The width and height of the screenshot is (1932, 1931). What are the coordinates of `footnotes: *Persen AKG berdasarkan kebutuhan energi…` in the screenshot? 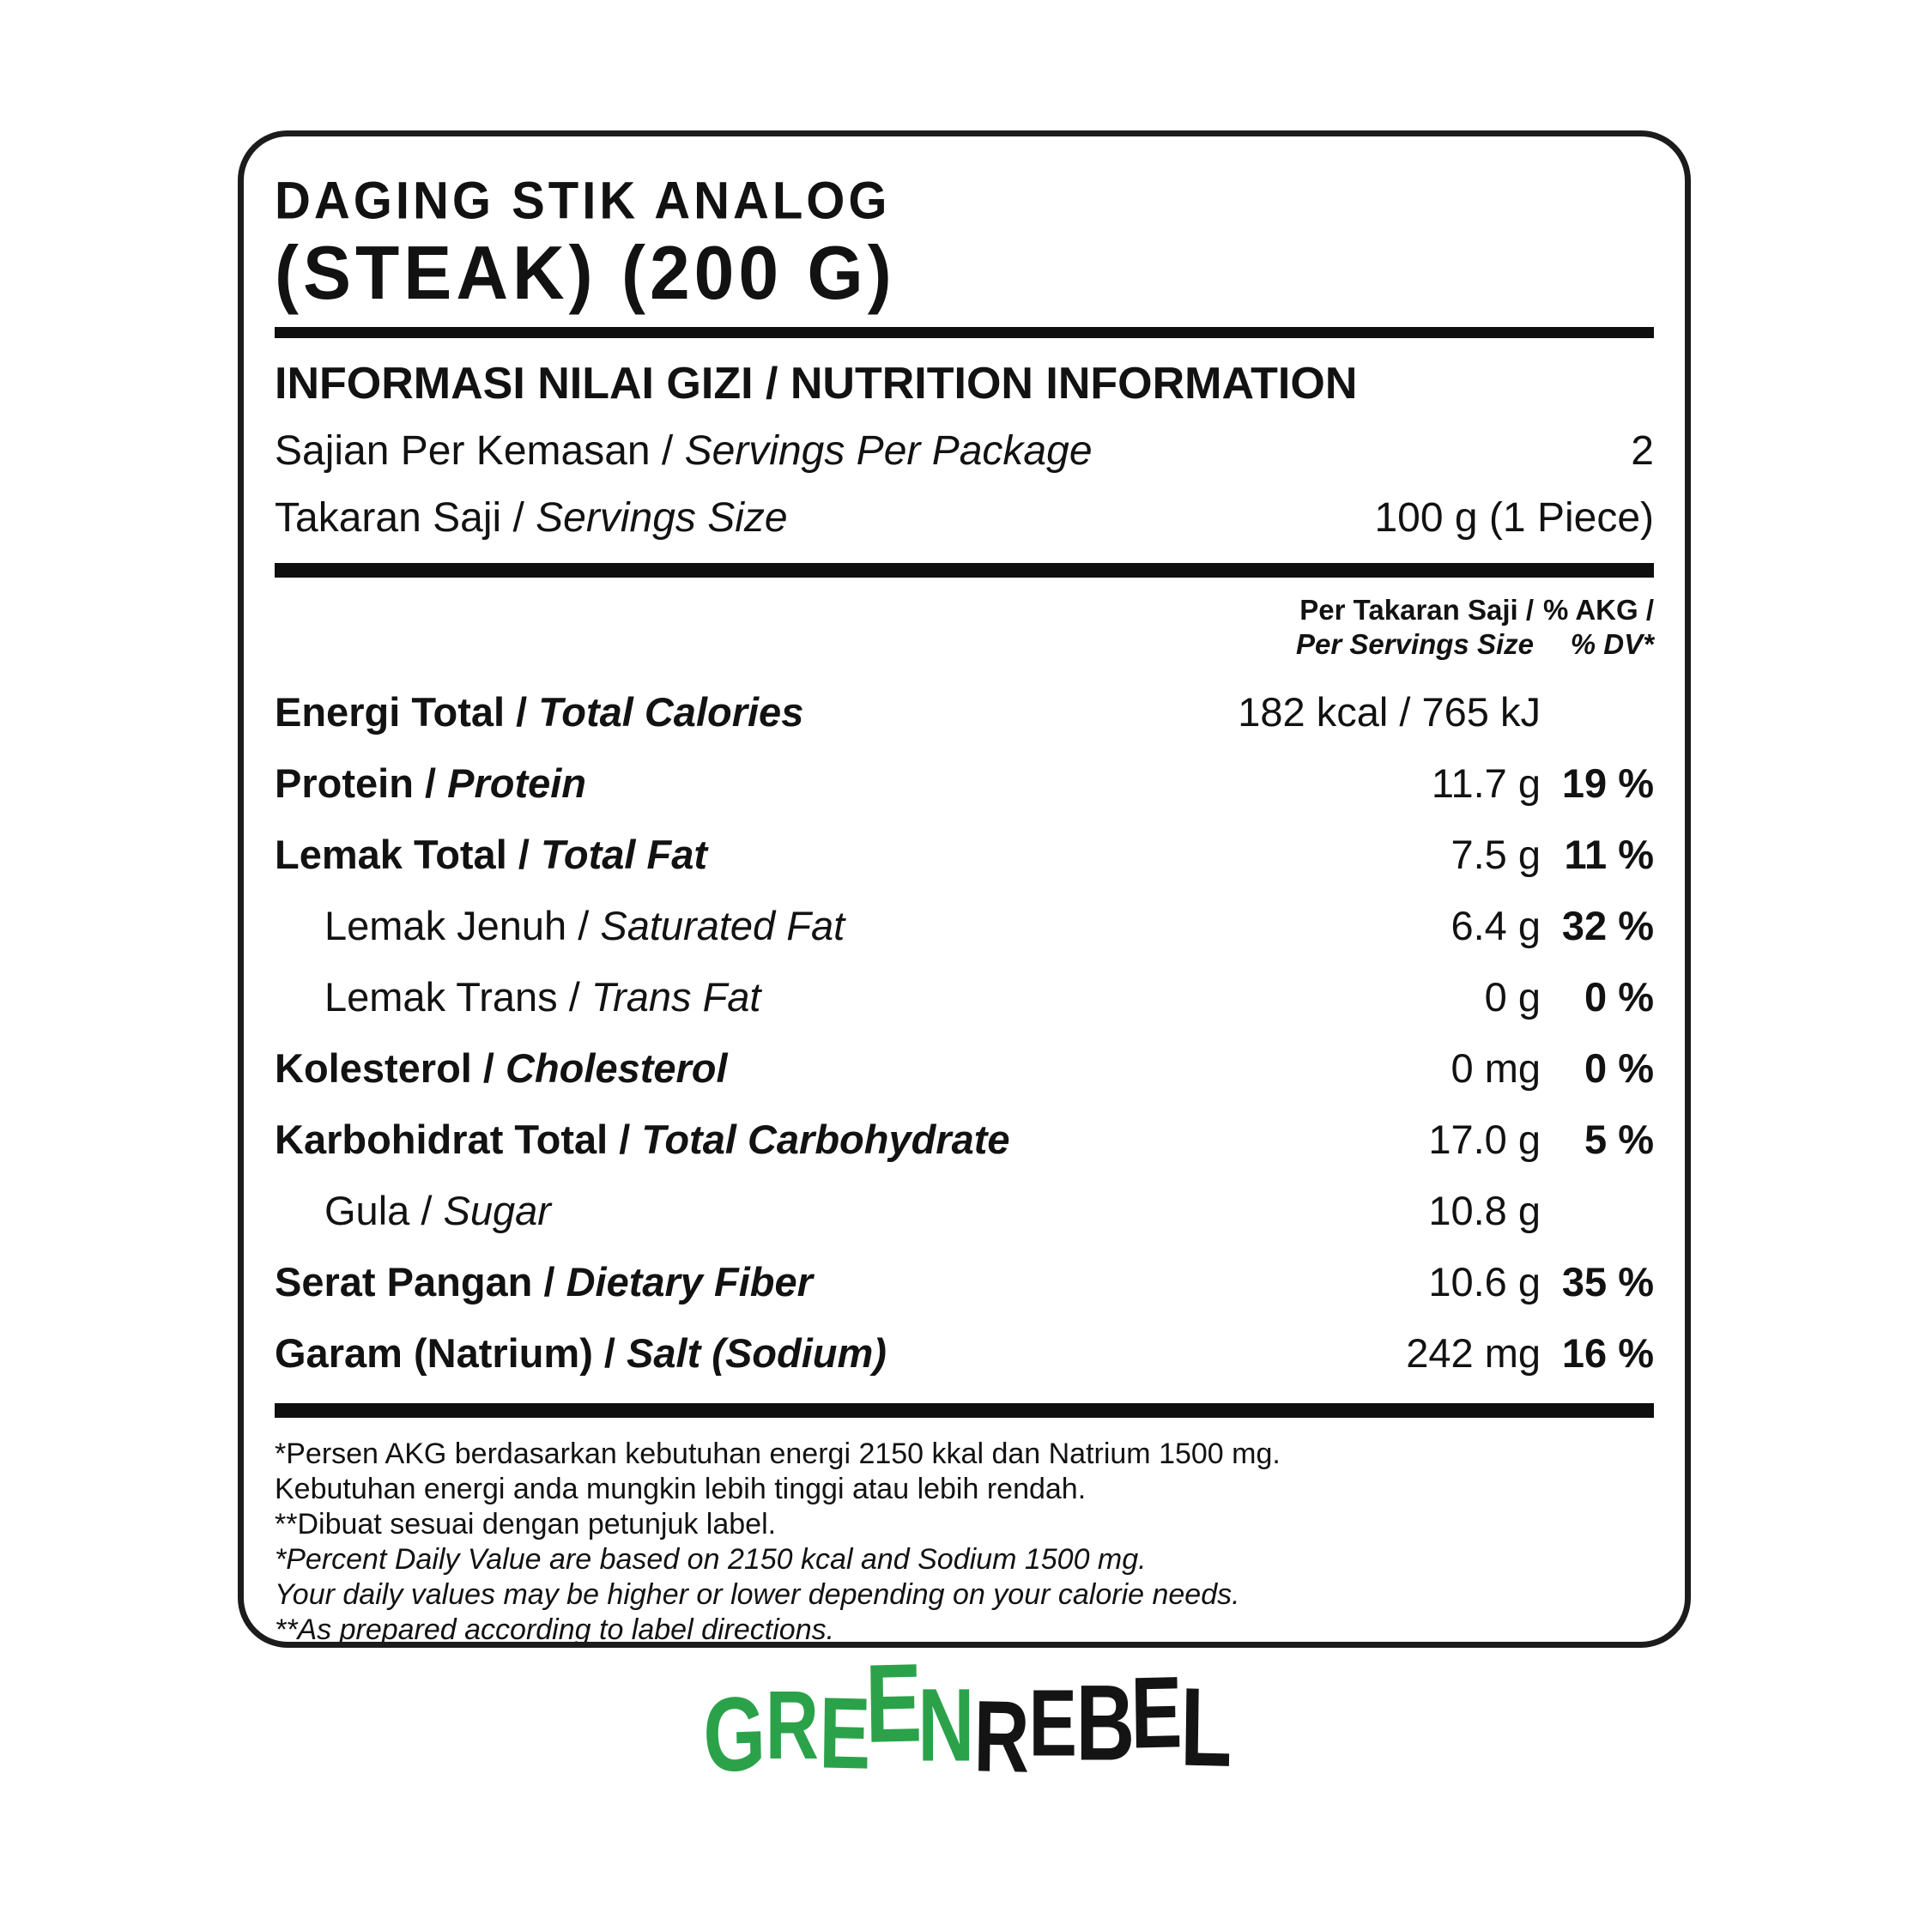 It's located at (965, 1541).